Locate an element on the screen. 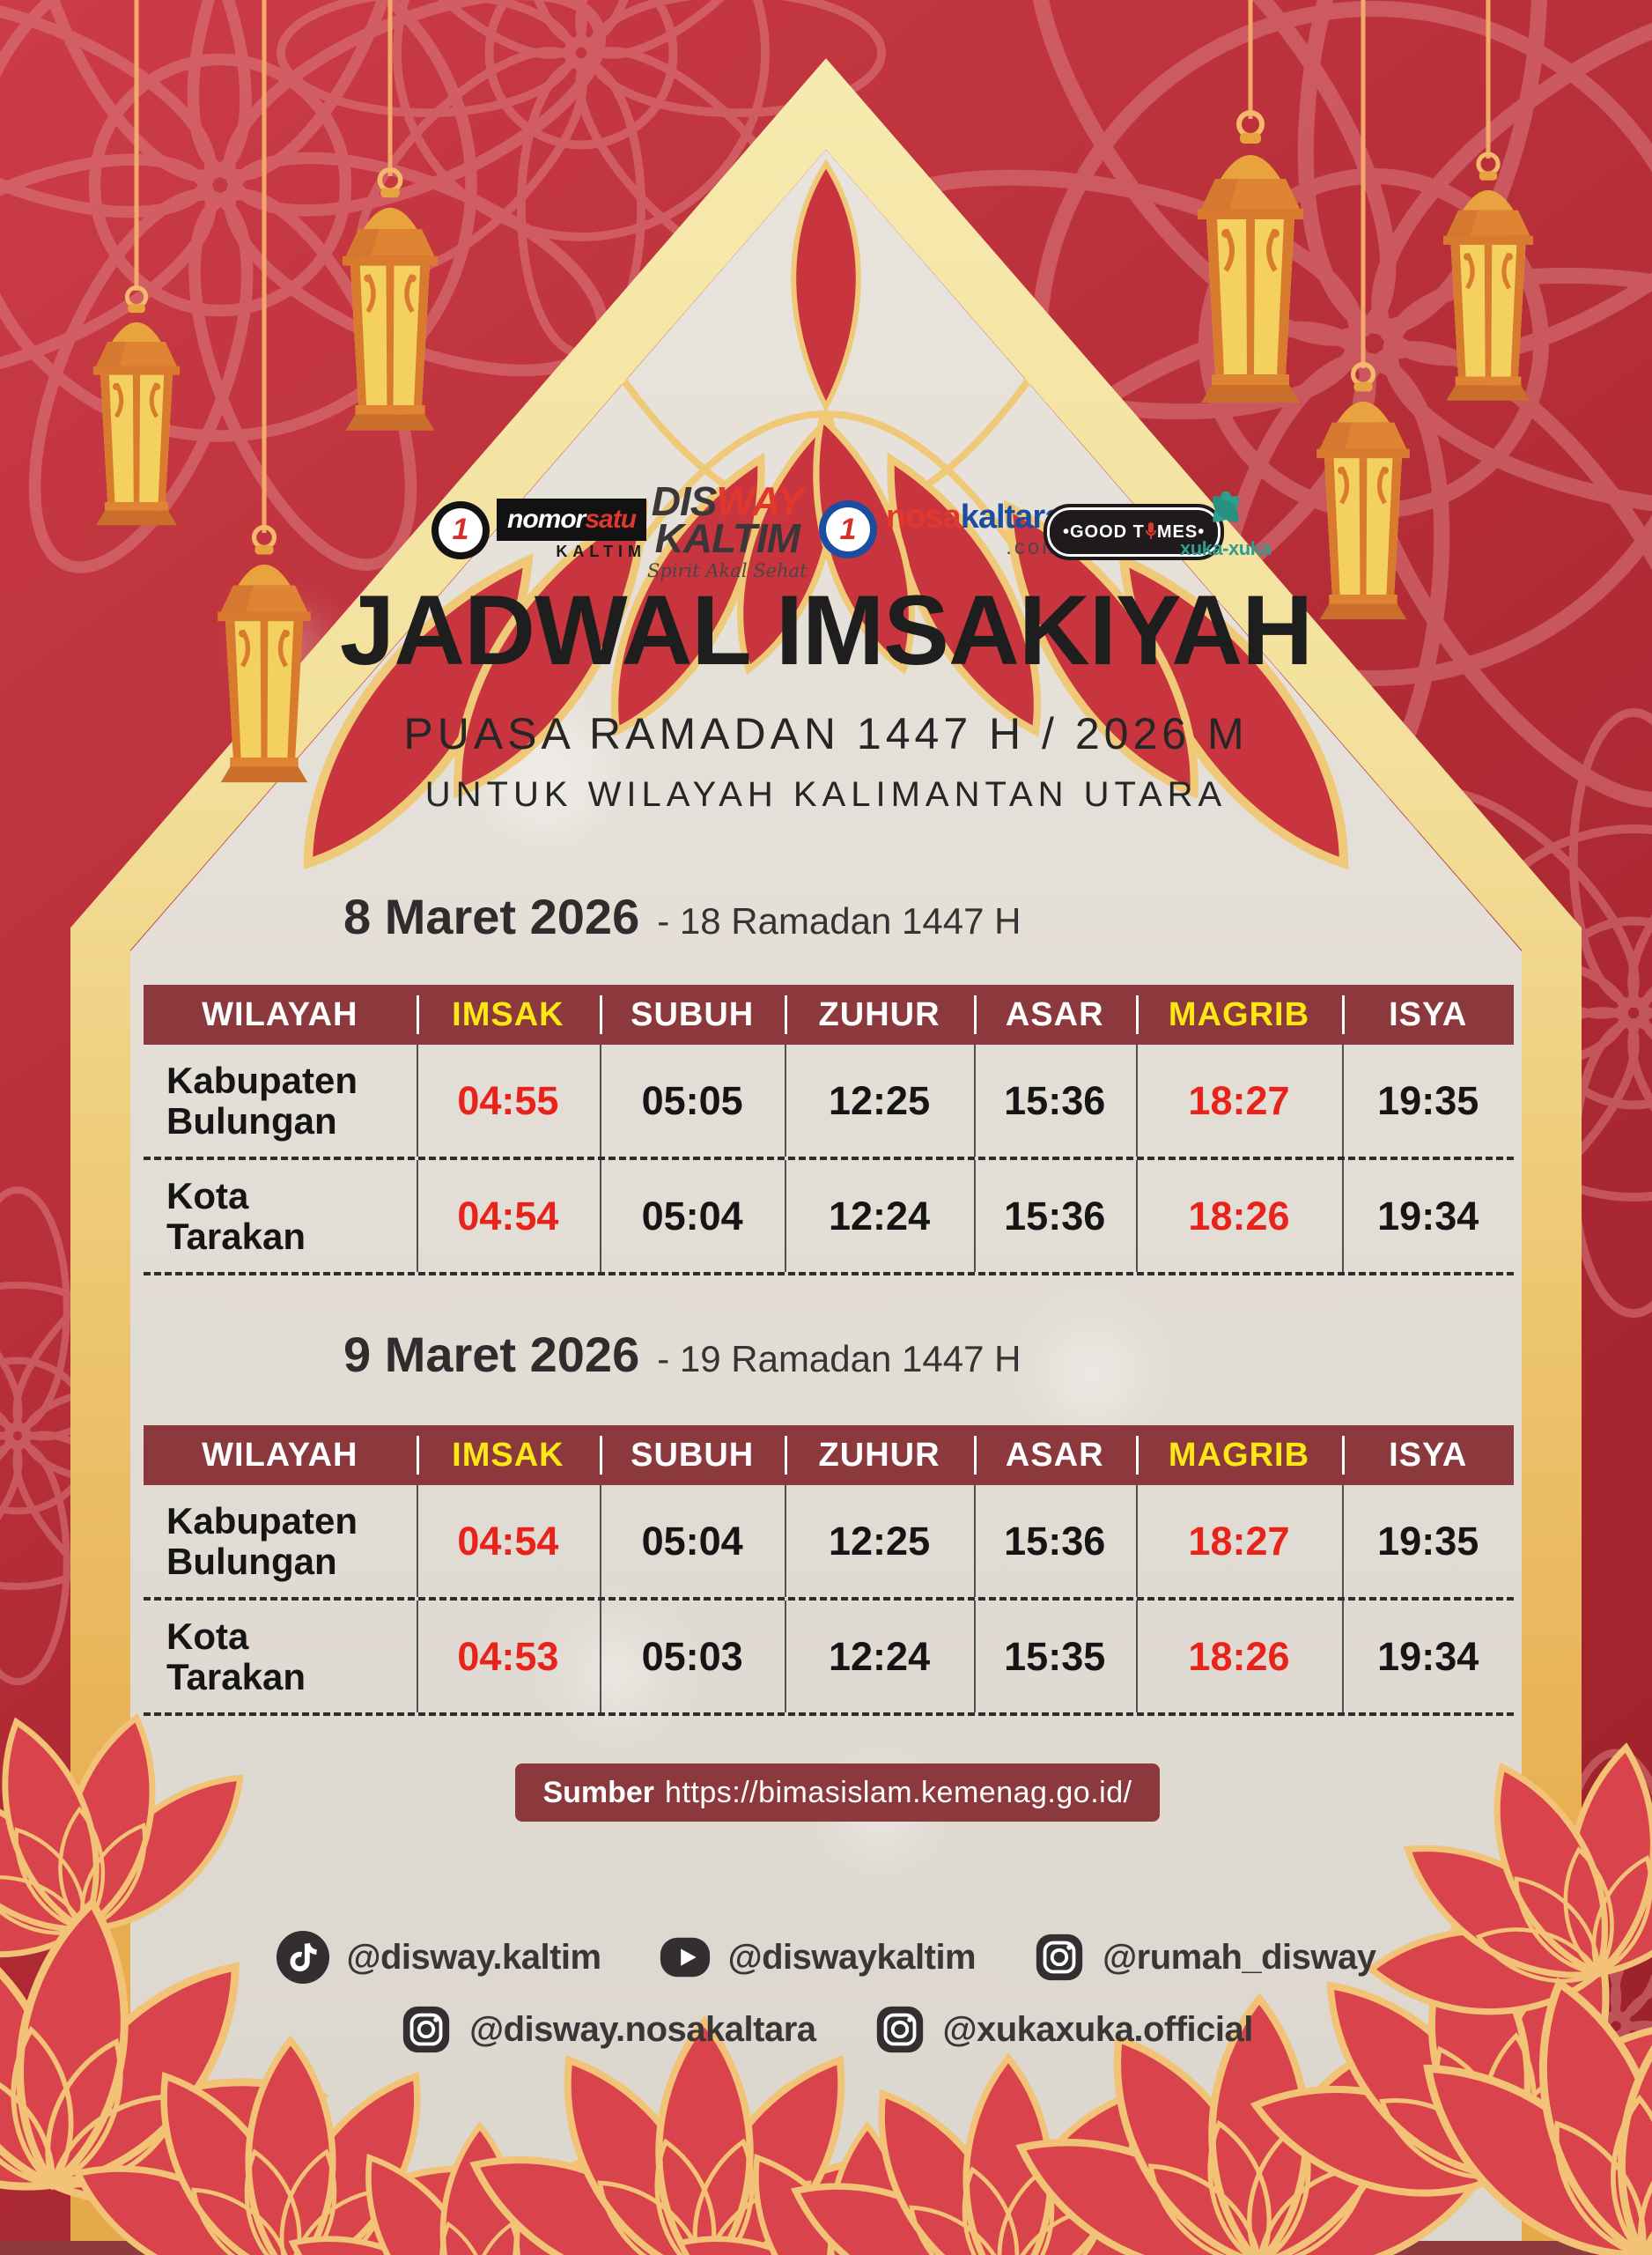 The width and height of the screenshot is (1652, 2255). hijri-label: - 18 Ramadan 1447 H is located at coordinates (839, 921).